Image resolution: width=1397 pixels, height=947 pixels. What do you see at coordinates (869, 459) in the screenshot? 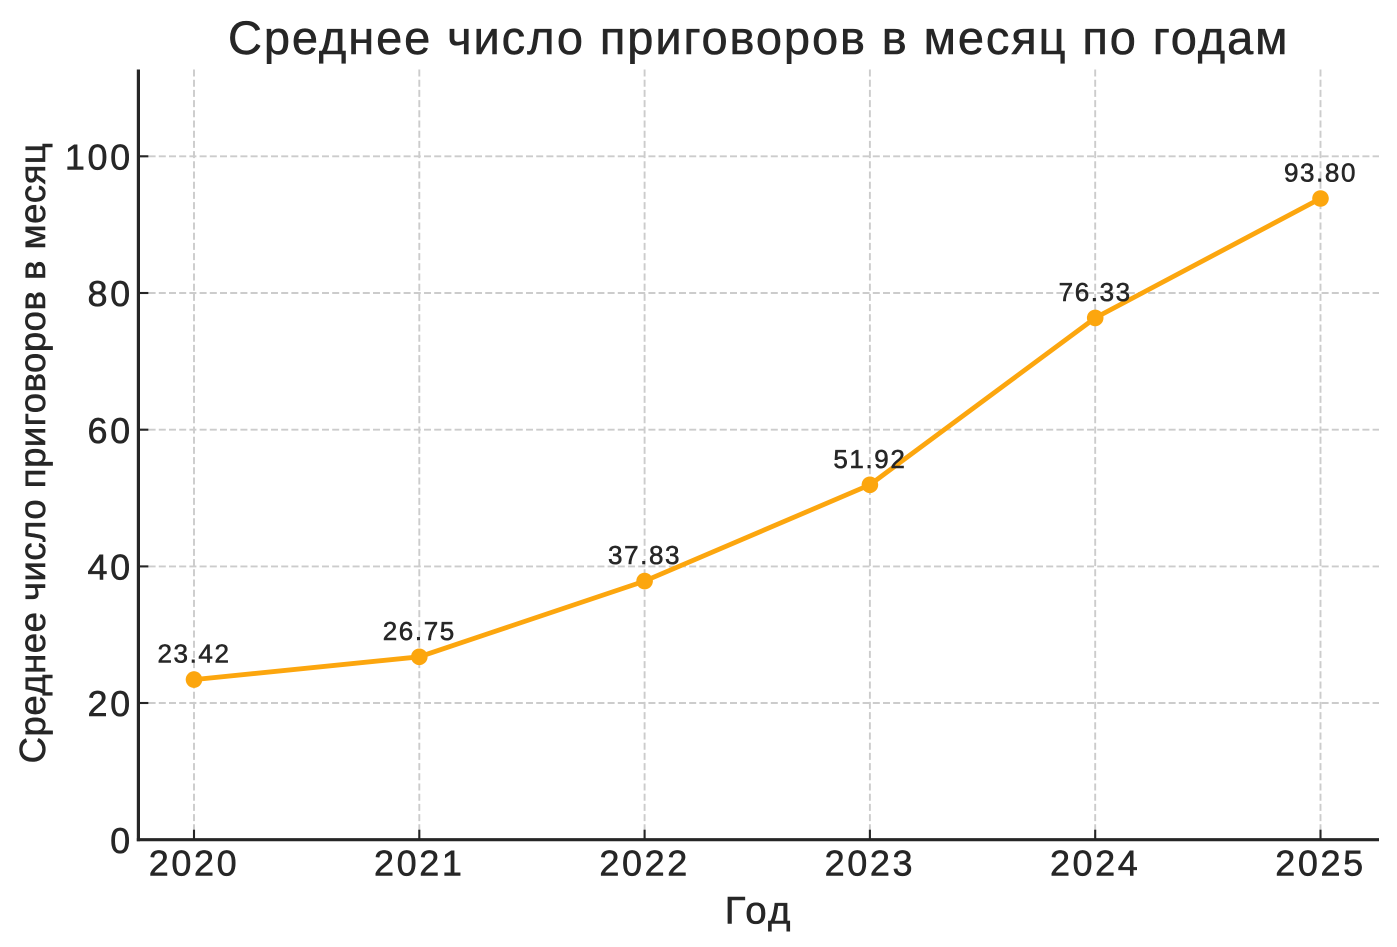
I see `svg-text: 51.92` at bounding box center [869, 459].